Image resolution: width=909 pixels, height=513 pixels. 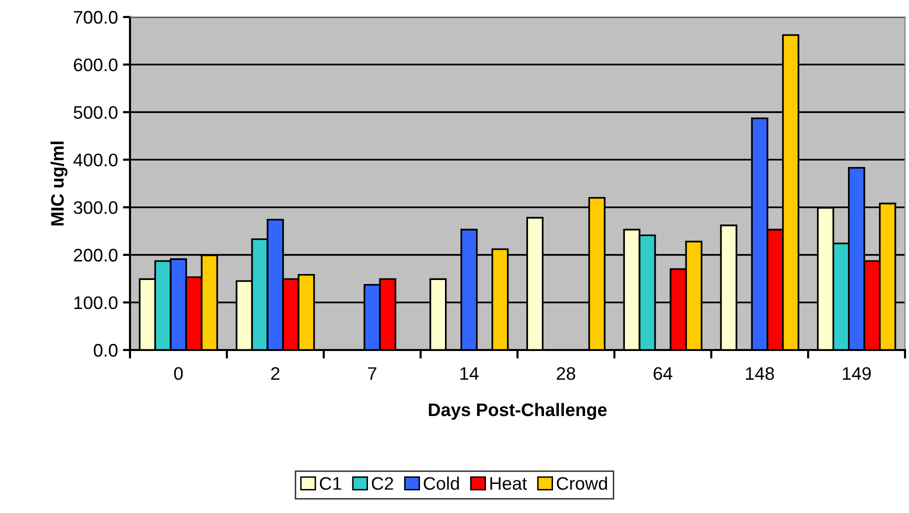 What do you see at coordinates (96, 207) in the screenshot?
I see `y-tick-label: 300.0` at bounding box center [96, 207].